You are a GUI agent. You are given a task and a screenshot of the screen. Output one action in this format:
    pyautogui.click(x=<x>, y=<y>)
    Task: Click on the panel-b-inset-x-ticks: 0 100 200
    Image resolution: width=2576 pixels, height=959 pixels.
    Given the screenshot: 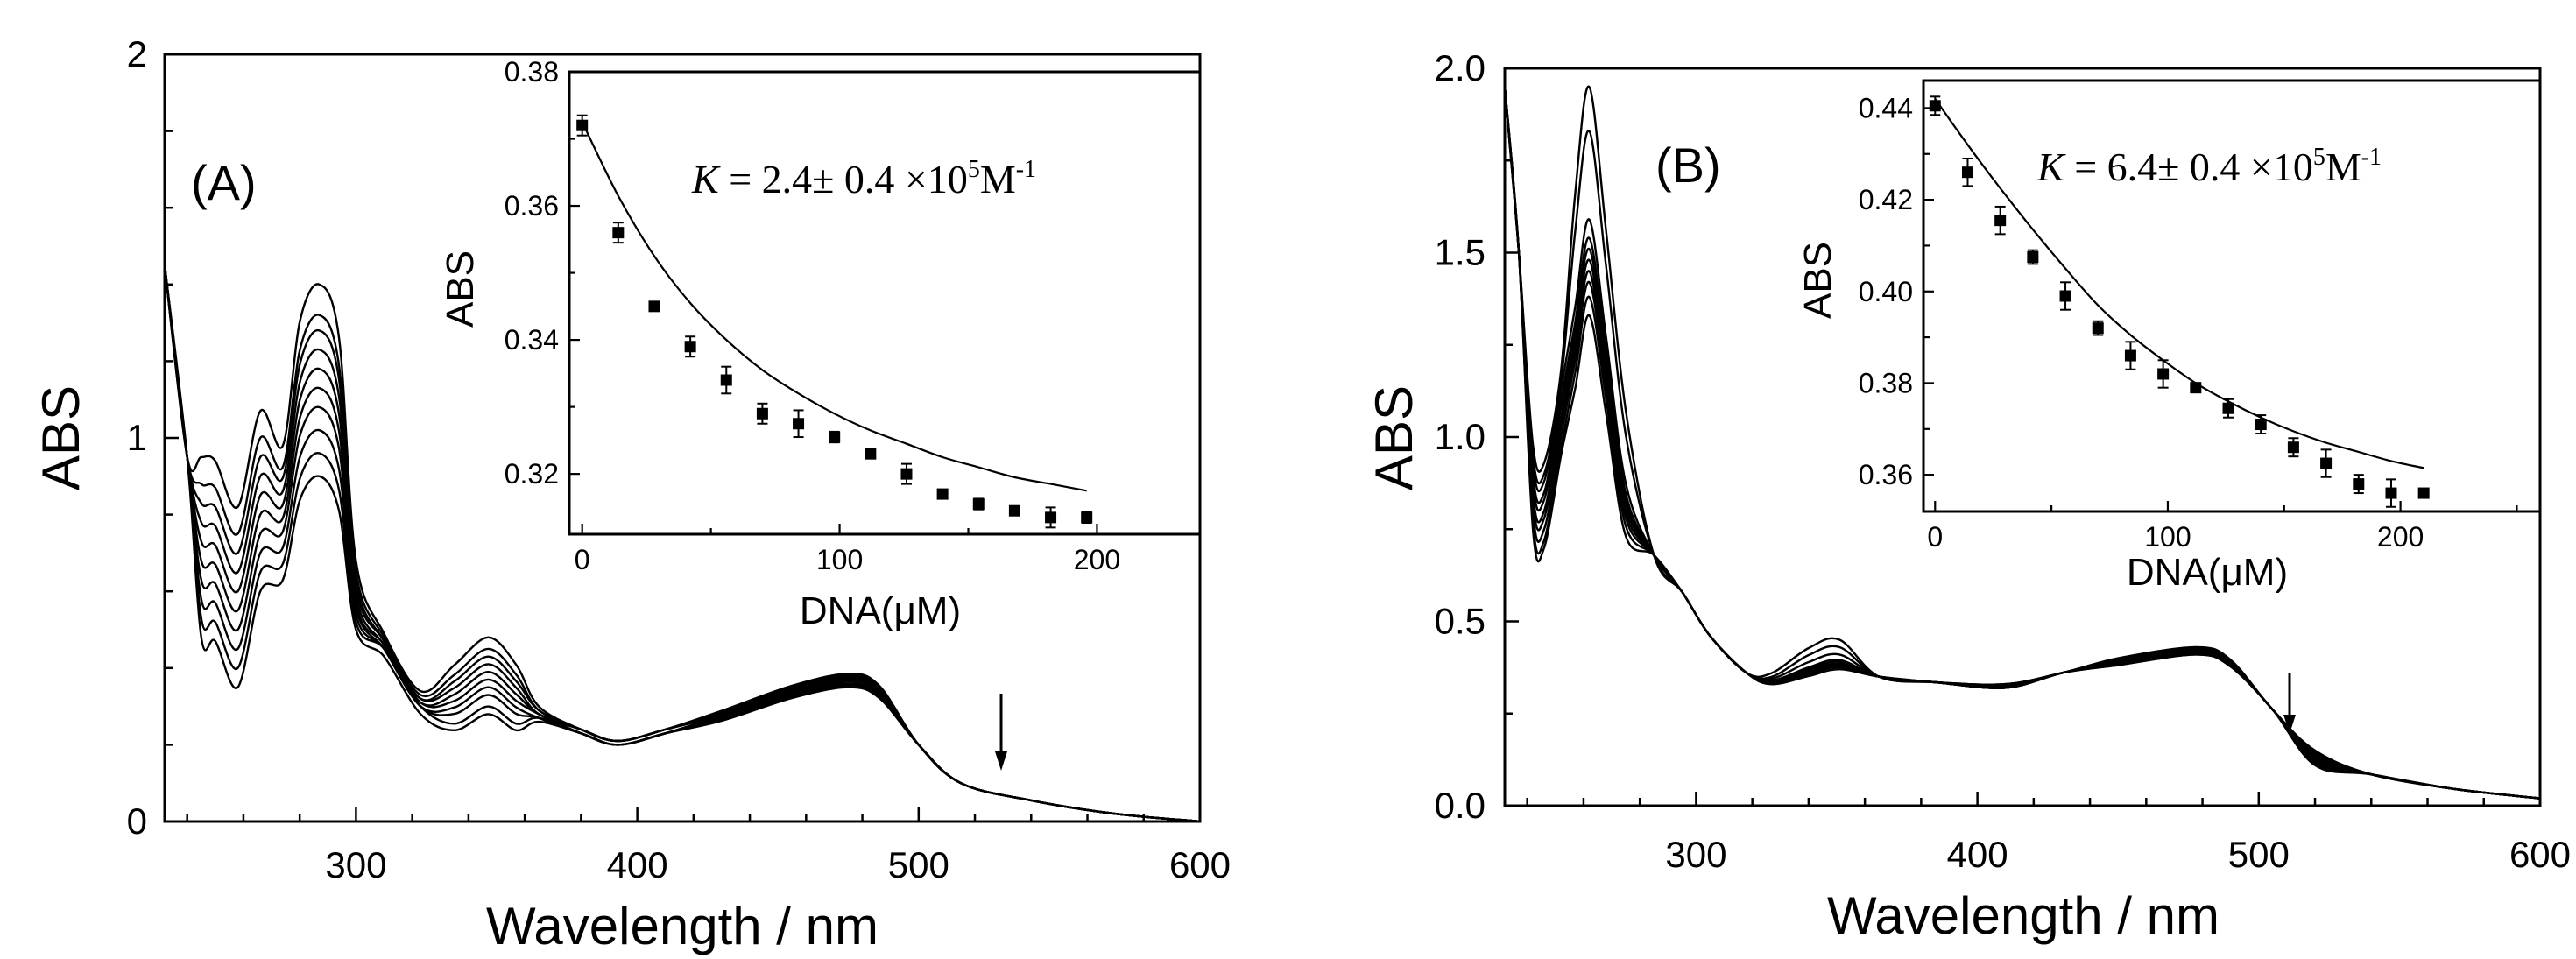 What is the action you would take?
    pyautogui.click(x=2222, y=527)
    